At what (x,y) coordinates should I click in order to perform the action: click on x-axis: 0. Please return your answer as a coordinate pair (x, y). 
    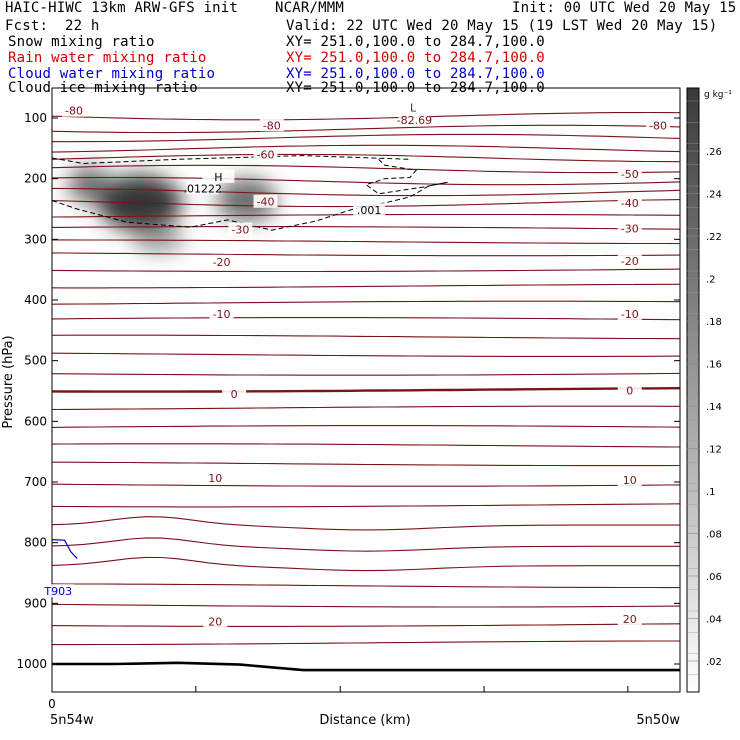
    Looking at the image, I should click on (338, 698).